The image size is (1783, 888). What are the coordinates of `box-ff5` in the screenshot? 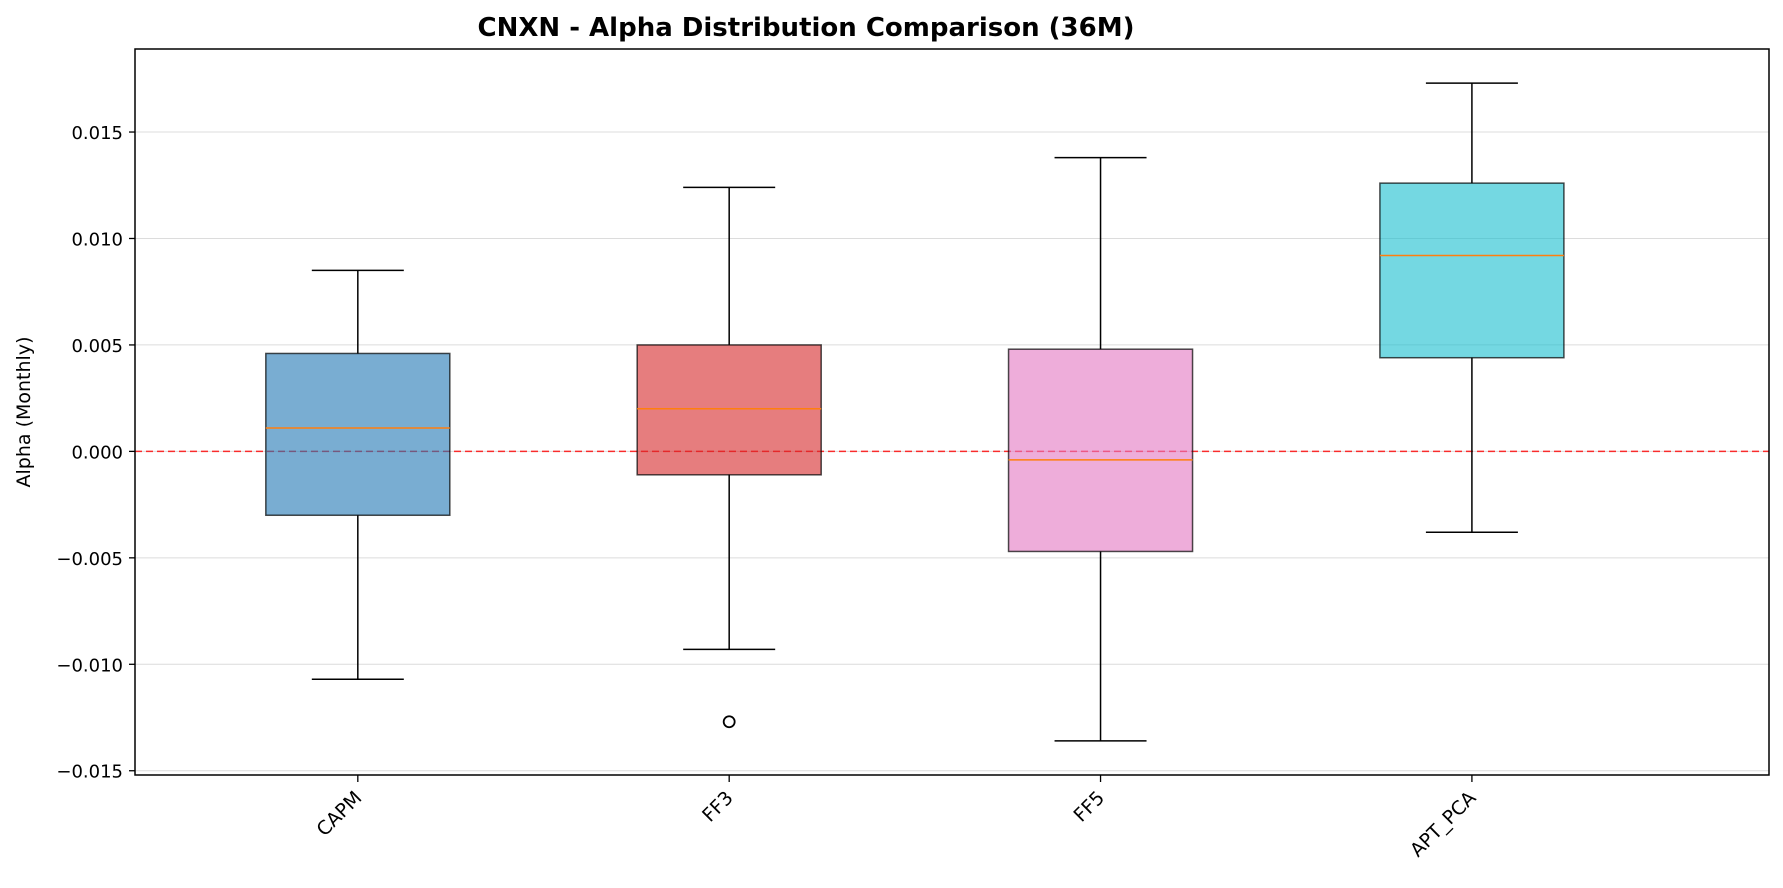 It's located at (1100, 449).